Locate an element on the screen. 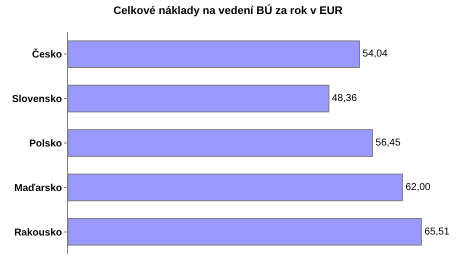 The height and width of the screenshot is (260, 456). data-label: 48,36 is located at coordinates (345, 98).